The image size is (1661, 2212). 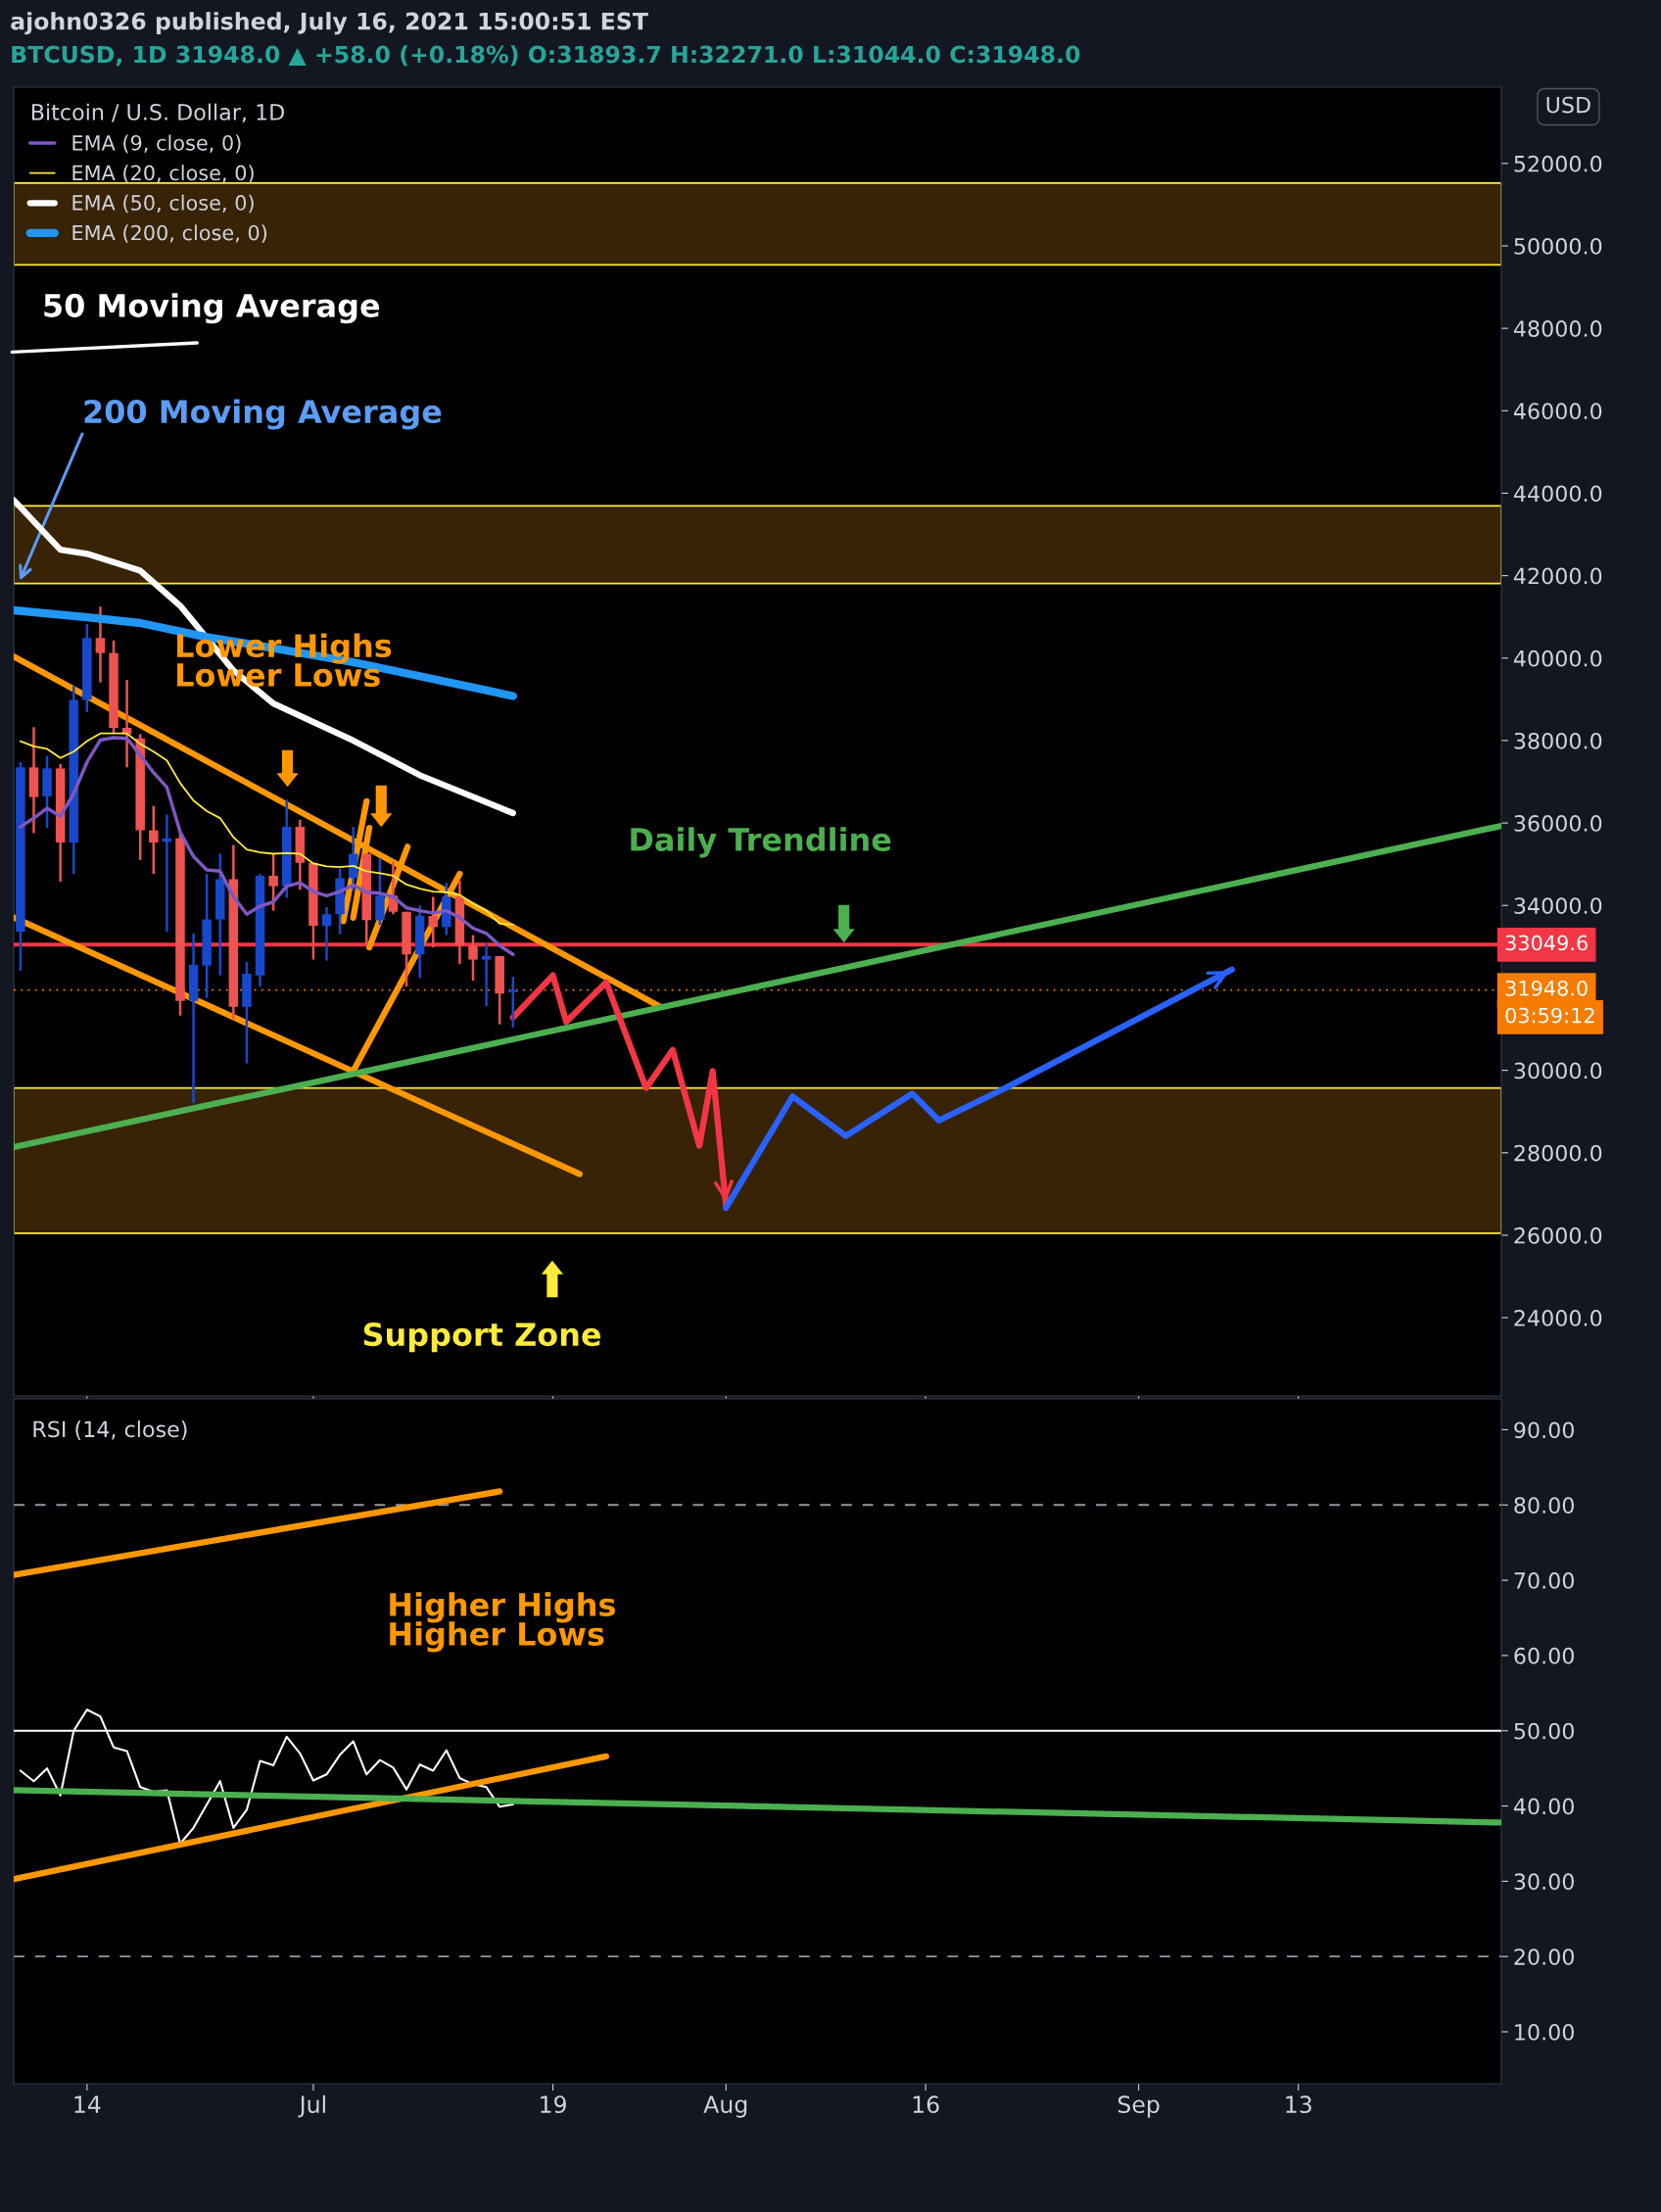 I want to click on legend-label: EMA (200, close, 0), so click(x=169, y=233).